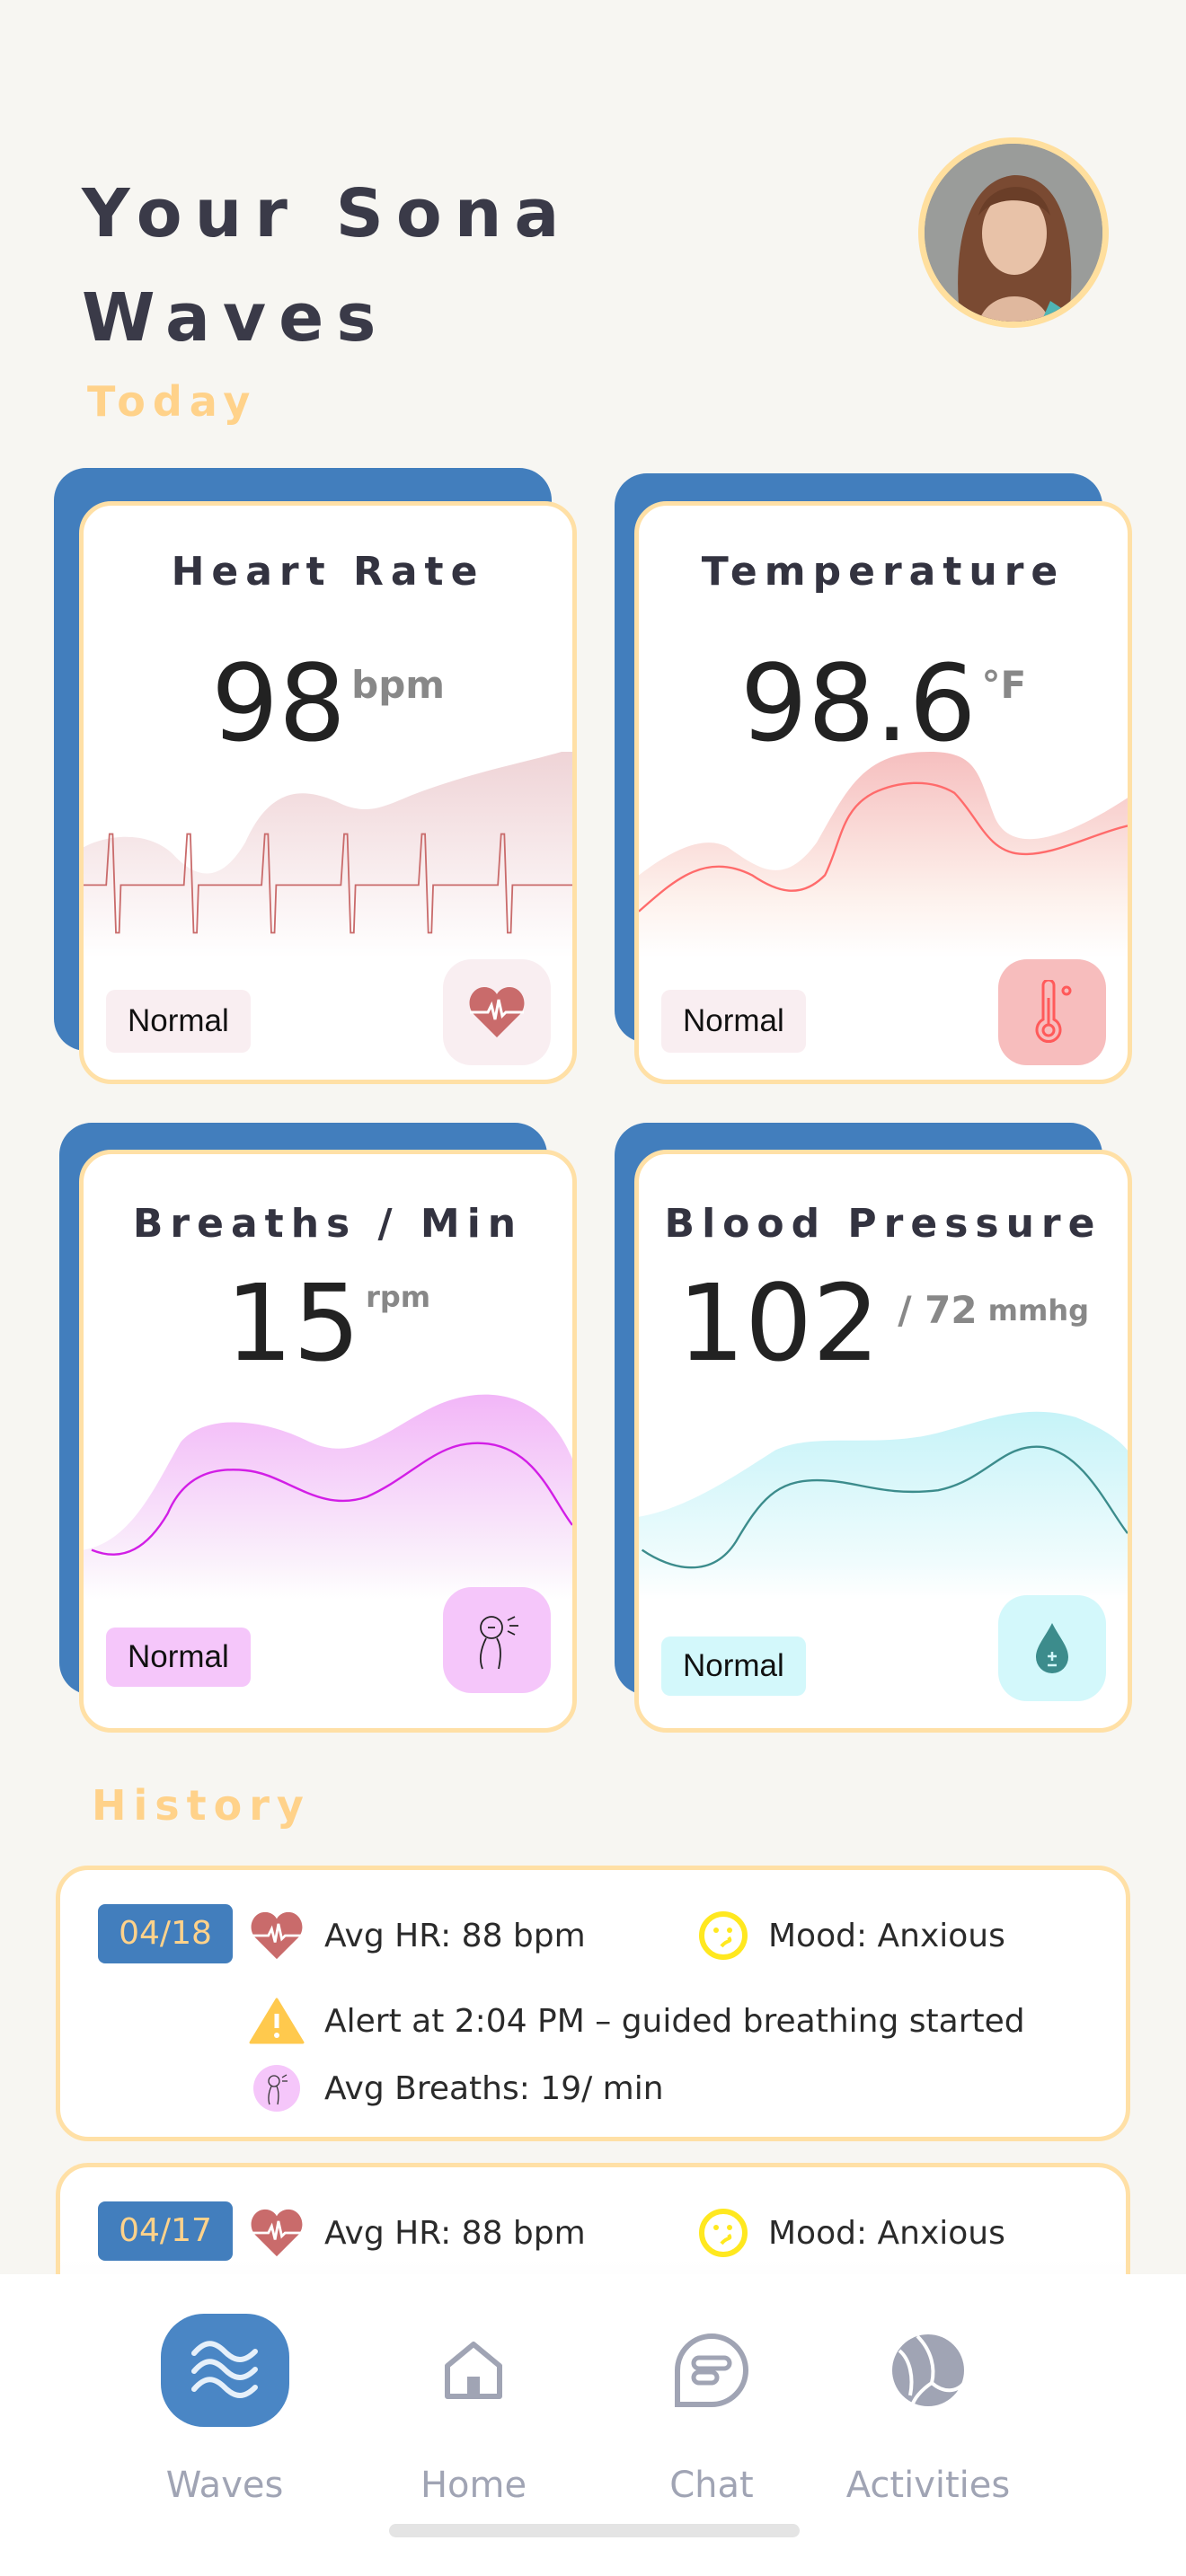 This screenshot has width=1186, height=2576. Describe the element at coordinates (172, 401) in the screenshot. I see `today-label: Today` at that location.